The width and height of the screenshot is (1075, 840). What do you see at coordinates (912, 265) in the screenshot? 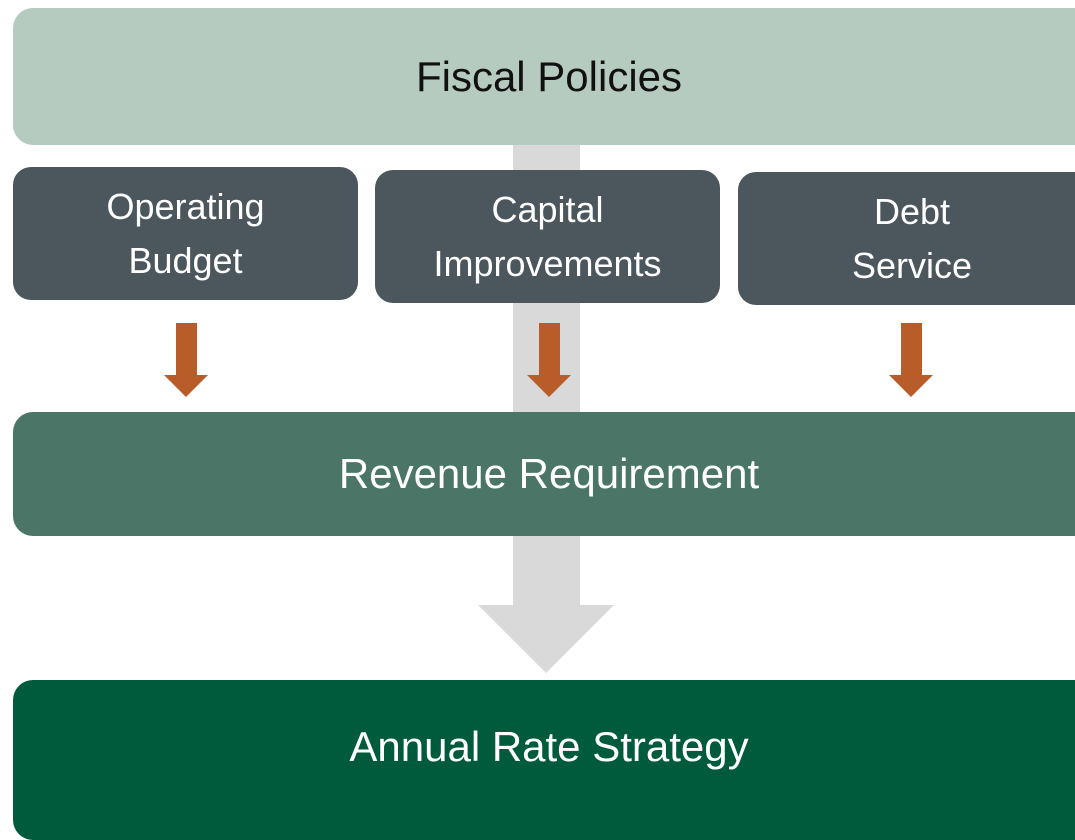
I see `box-label: Service` at bounding box center [912, 265].